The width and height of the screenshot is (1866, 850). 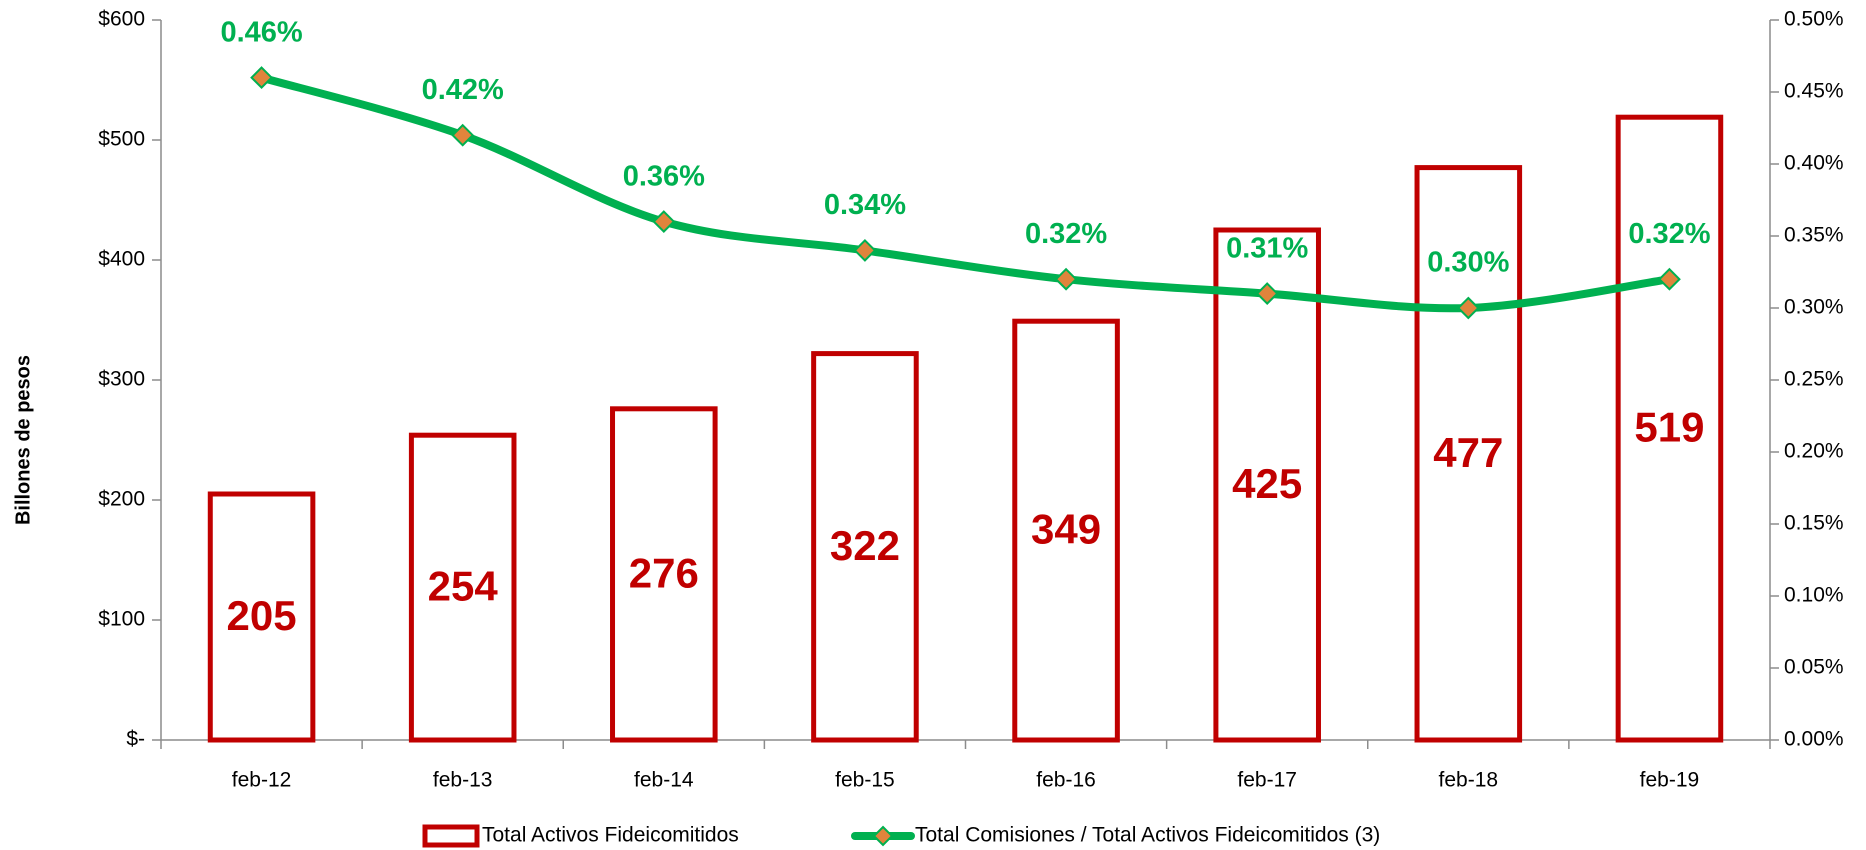 I want to click on y2-tick-label: 0.25%, so click(x=1814, y=379).